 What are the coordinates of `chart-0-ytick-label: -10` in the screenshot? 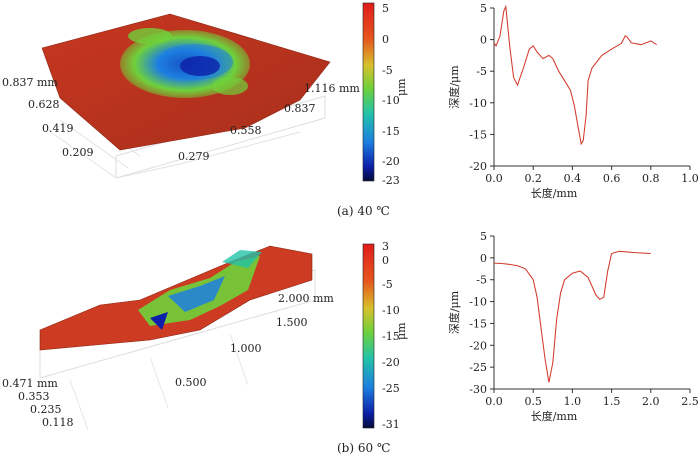 It's located at (478, 103).